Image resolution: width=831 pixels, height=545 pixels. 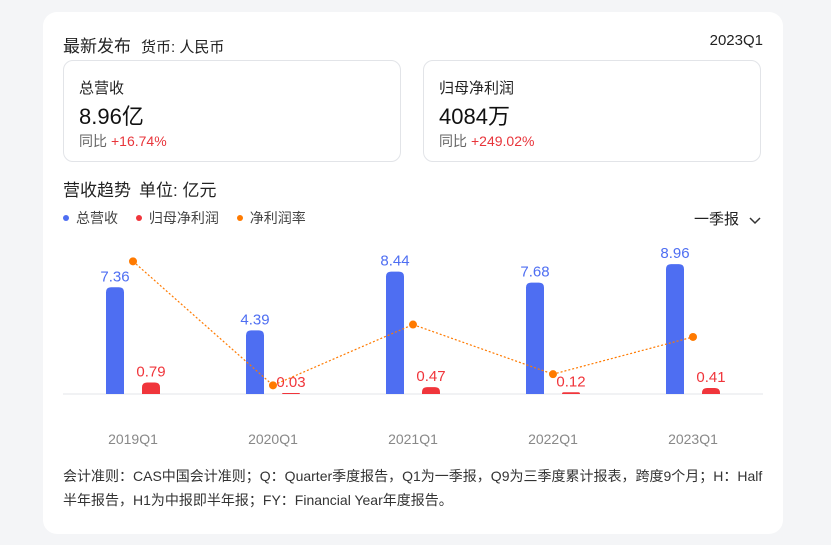 What do you see at coordinates (431, 390) in the screenshot?
I see `bar-net-profit-2021Q1` at bounding box center [431, 390].